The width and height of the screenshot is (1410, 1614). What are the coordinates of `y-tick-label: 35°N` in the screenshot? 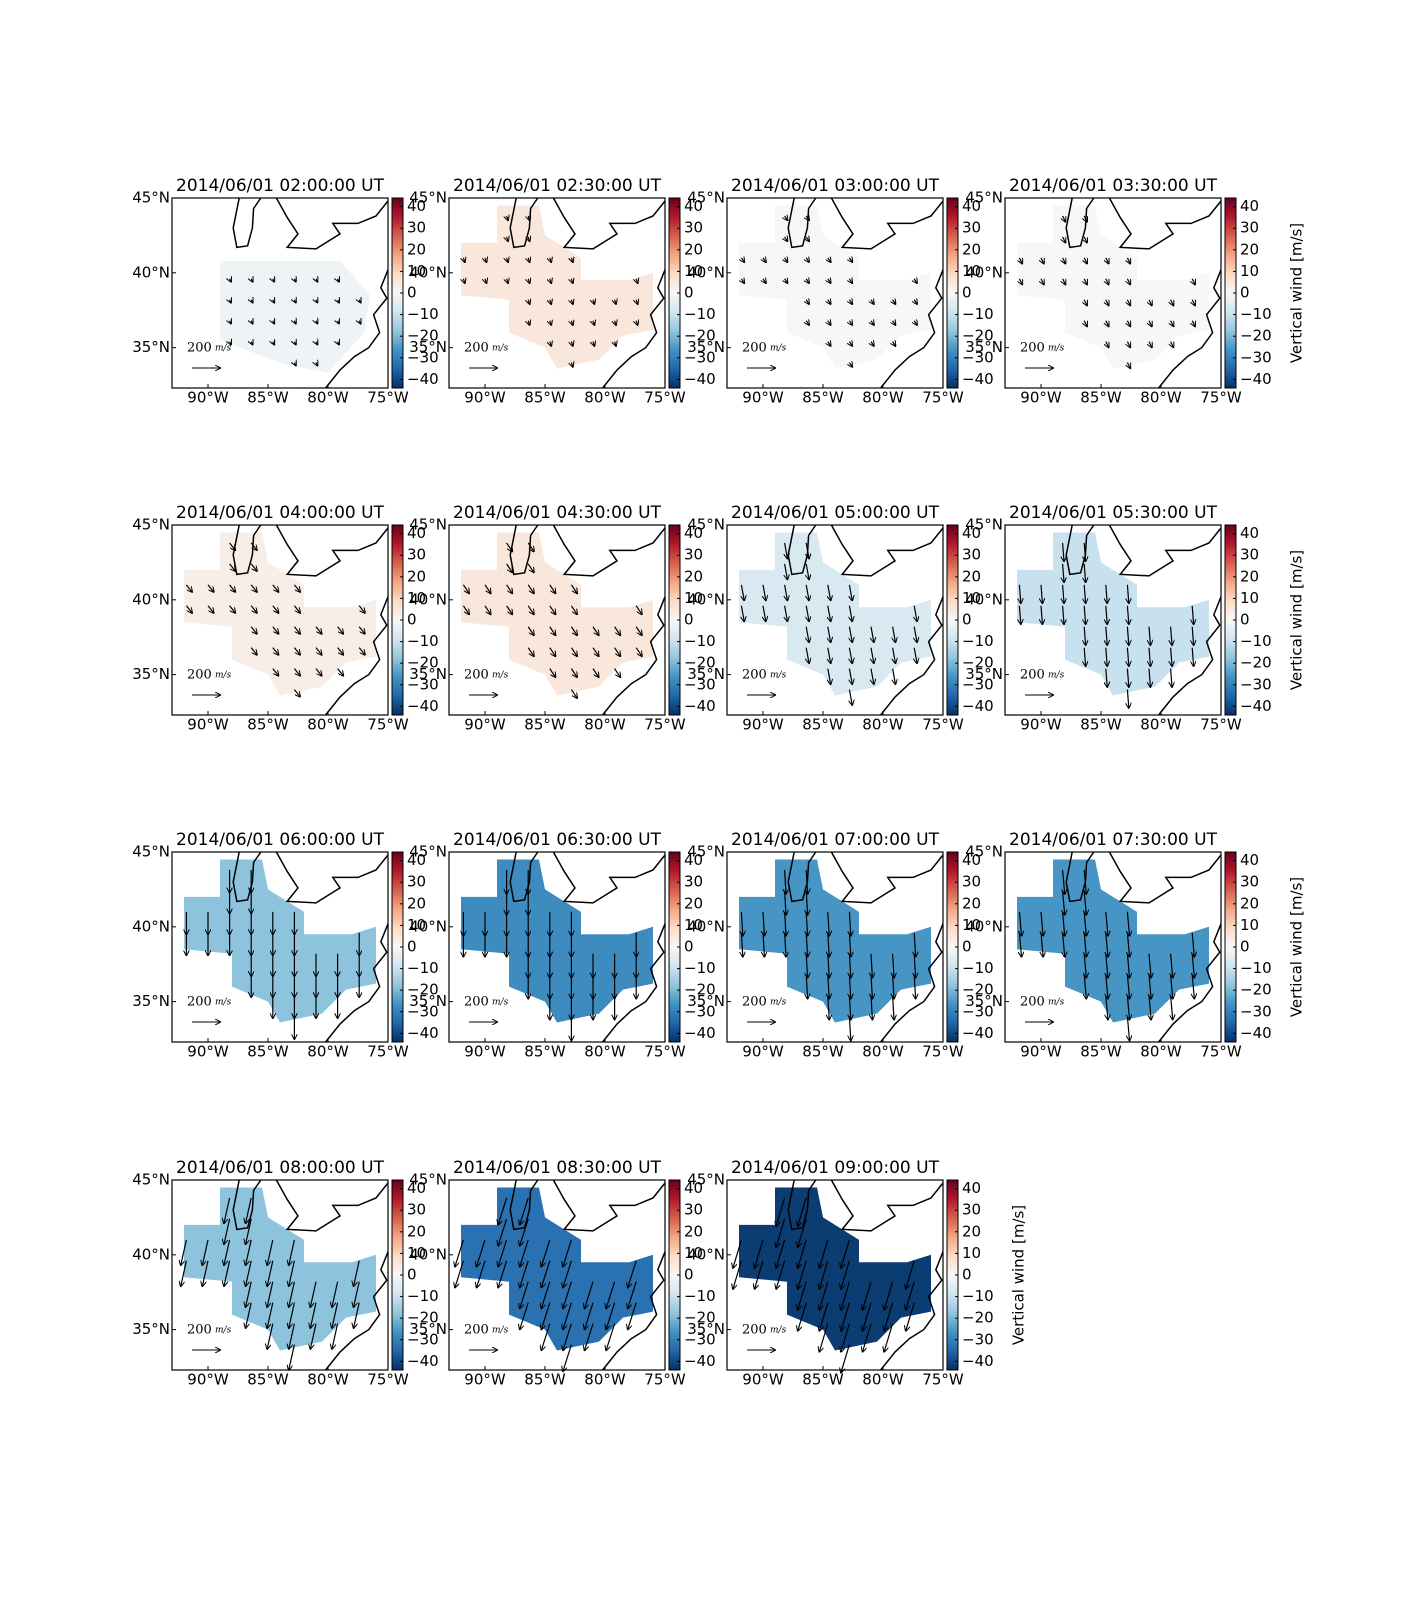 It's located at (151, 1001).